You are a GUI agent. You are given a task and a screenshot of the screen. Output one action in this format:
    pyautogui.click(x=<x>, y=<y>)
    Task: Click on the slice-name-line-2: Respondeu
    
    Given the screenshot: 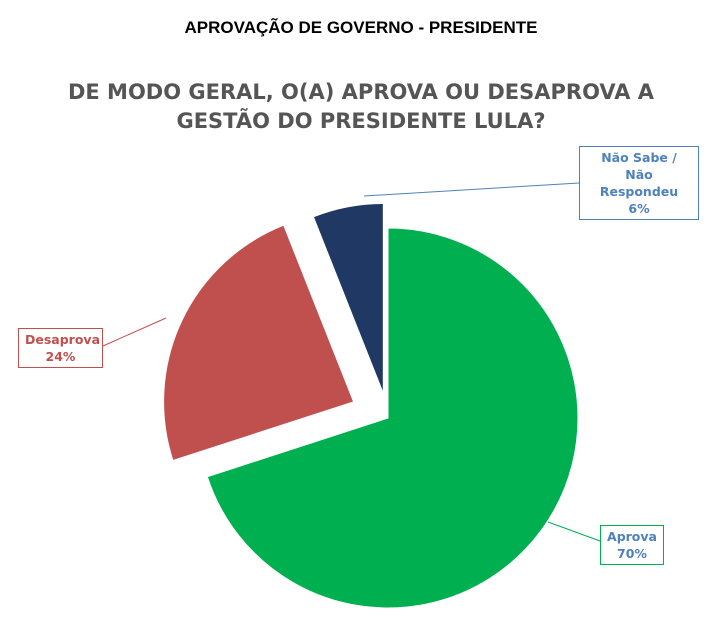 What is the action you would take?
    pyautogui.click(x=639, y=191)
    